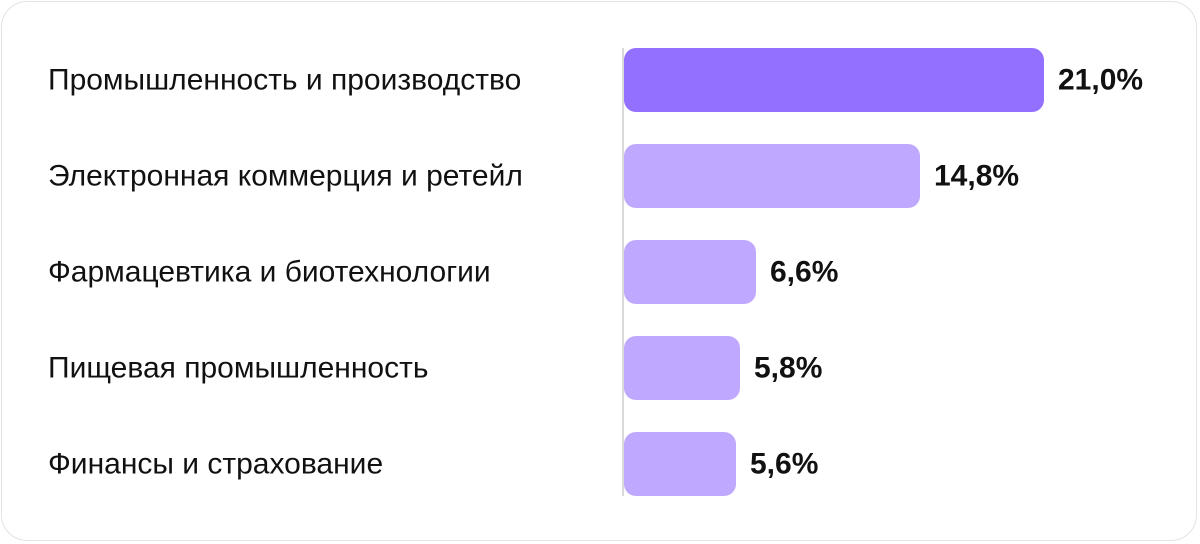  What do you see at coordinates (788, 368) in the screenshot?
I see `value-label-4: 5,8%` at bounding box center [788, 368].